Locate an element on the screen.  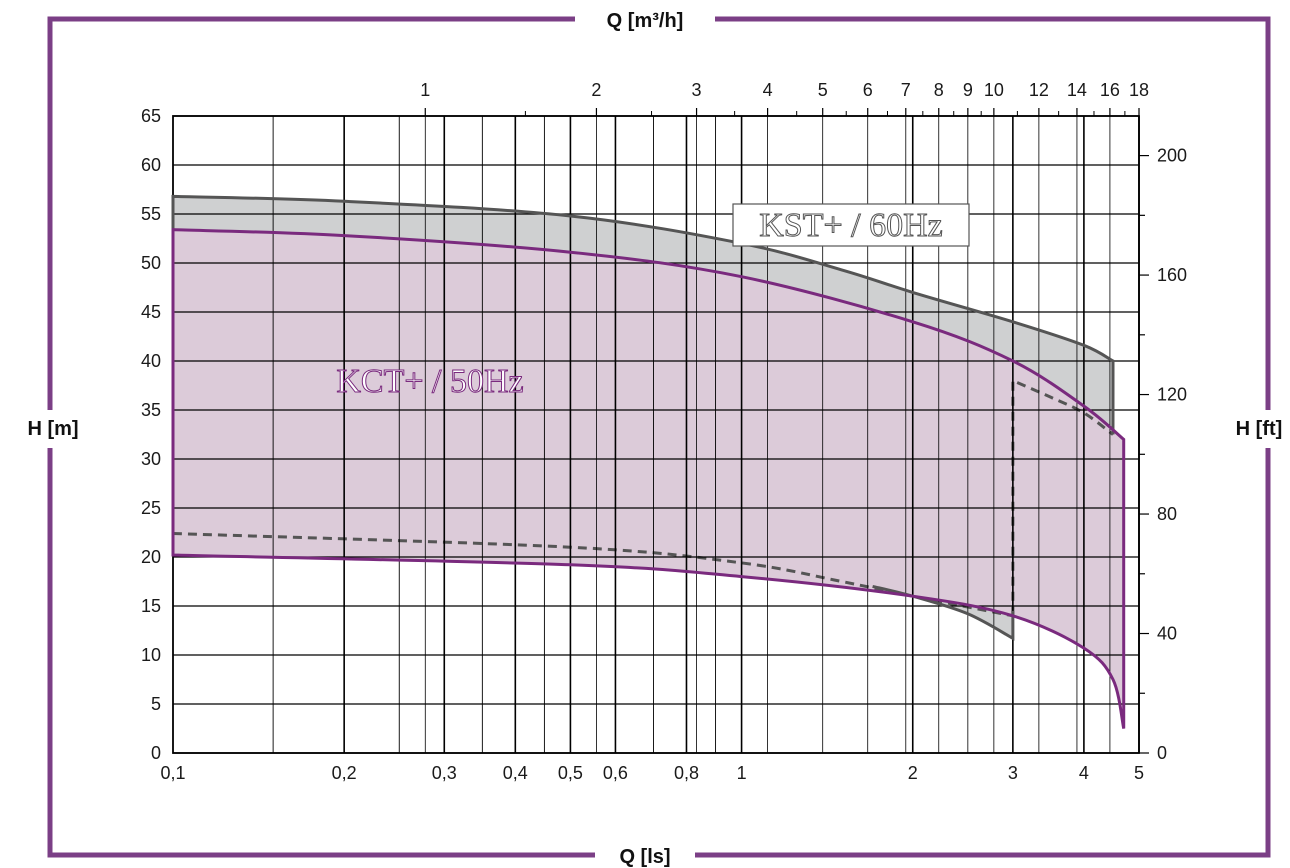
left-axis-title: H [m] is located at coordinates (52, 429).